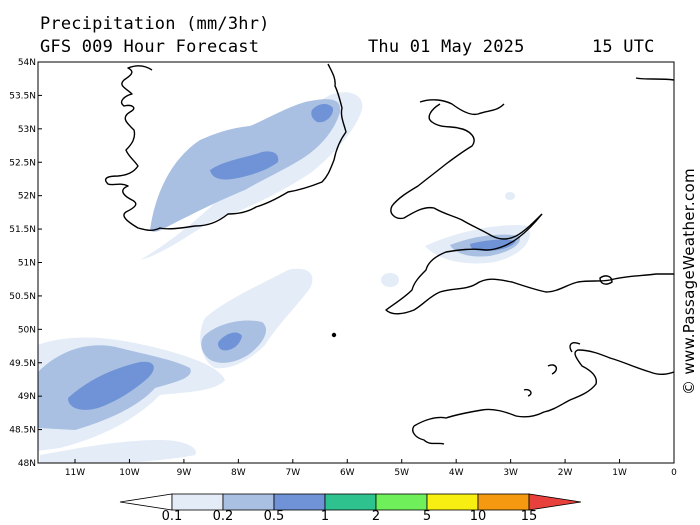  What do you see at coordinates (401, 473) in the screenshot?
I see `lon-label: 5W` at bounding box center [401, 473].